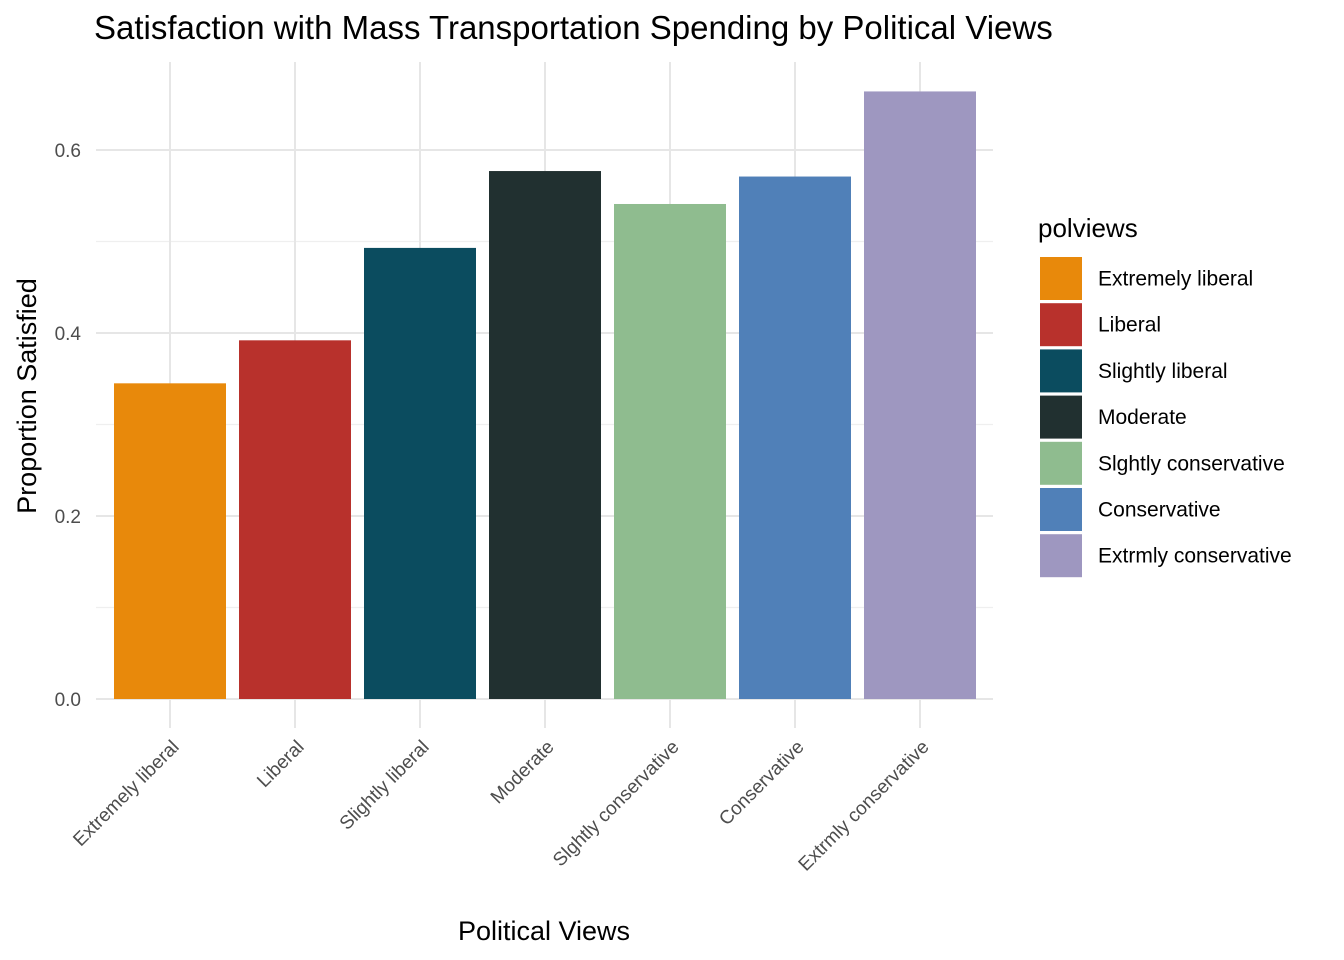 The height and width of the screenshot is (960, 1344). What do you see at coordinates (280, 764) in the screenshot?
I see `x-tick-label: Liberal` at bounding box center [280, 764].